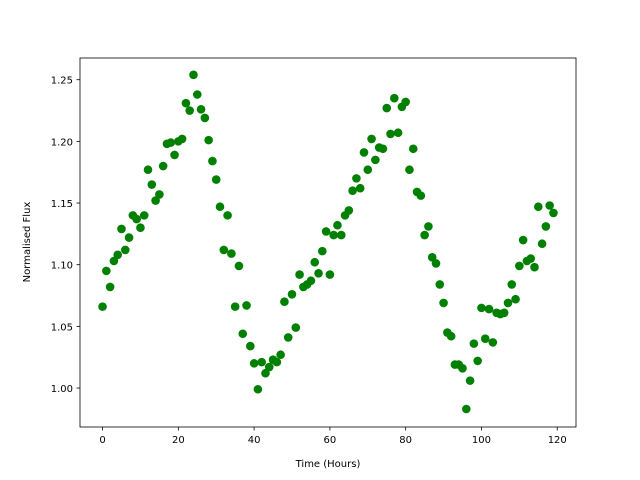  What do you see at coordinates (102, 440) in the screenshot?
I see `x-tick-label: 0` at bounding box center [102, 440].